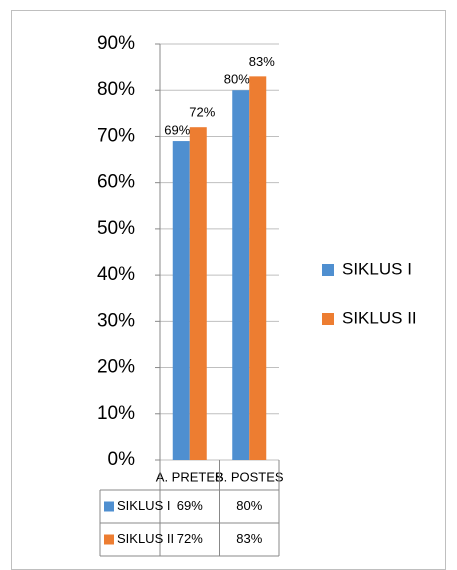  Describe the element at coordinates (190, 505) in the screenshot. I see `table-cell: 69%` at that location.